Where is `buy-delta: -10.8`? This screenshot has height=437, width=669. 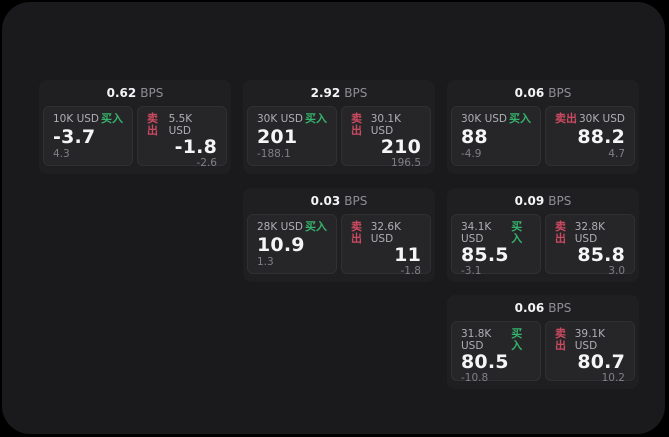 buy-delta: -10.8 is located at coordinates (475, 378).